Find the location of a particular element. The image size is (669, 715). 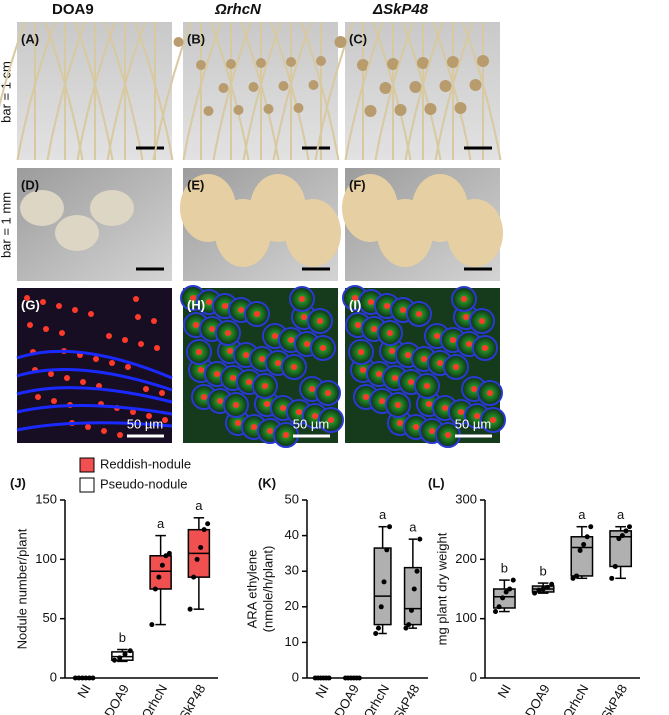

column-header: DOA9 is located at coordinates (73, 9).